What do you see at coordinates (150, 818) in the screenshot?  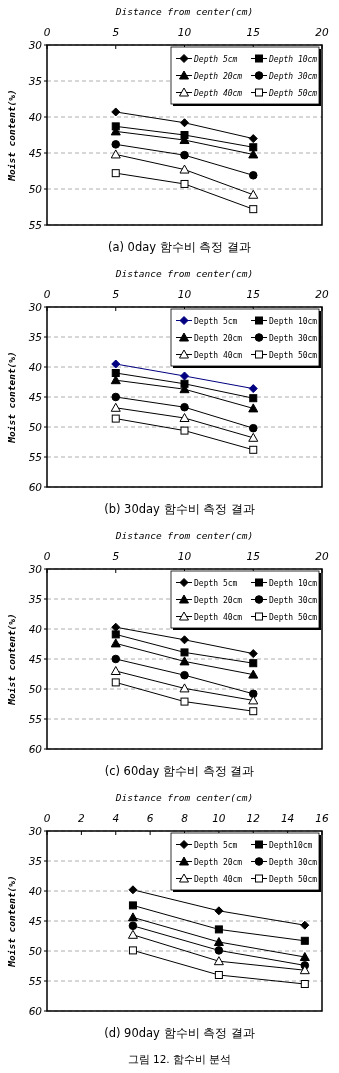 I see `x-tick-label: 6` at bounding box center [150, 818].